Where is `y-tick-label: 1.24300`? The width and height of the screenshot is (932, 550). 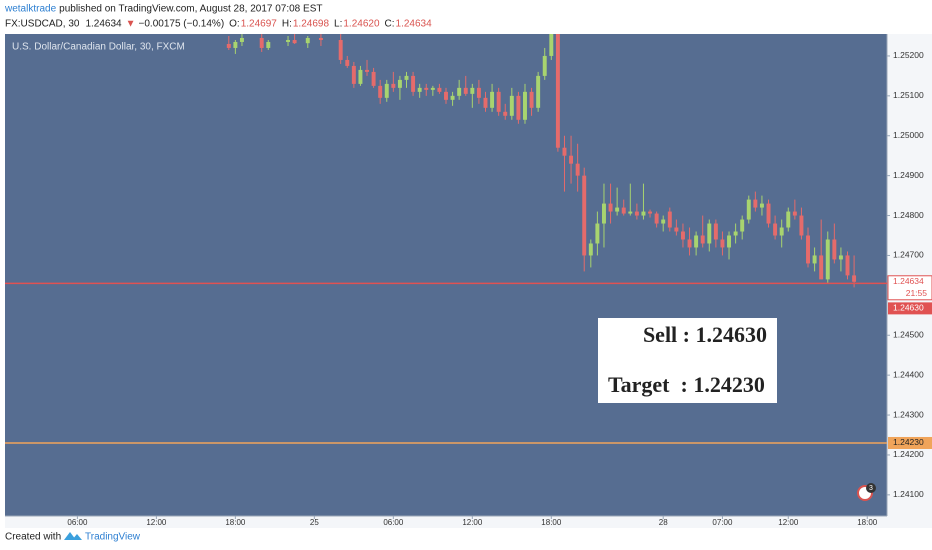 y-tick-label: 1.24300 is located at coordinates (908, 414).